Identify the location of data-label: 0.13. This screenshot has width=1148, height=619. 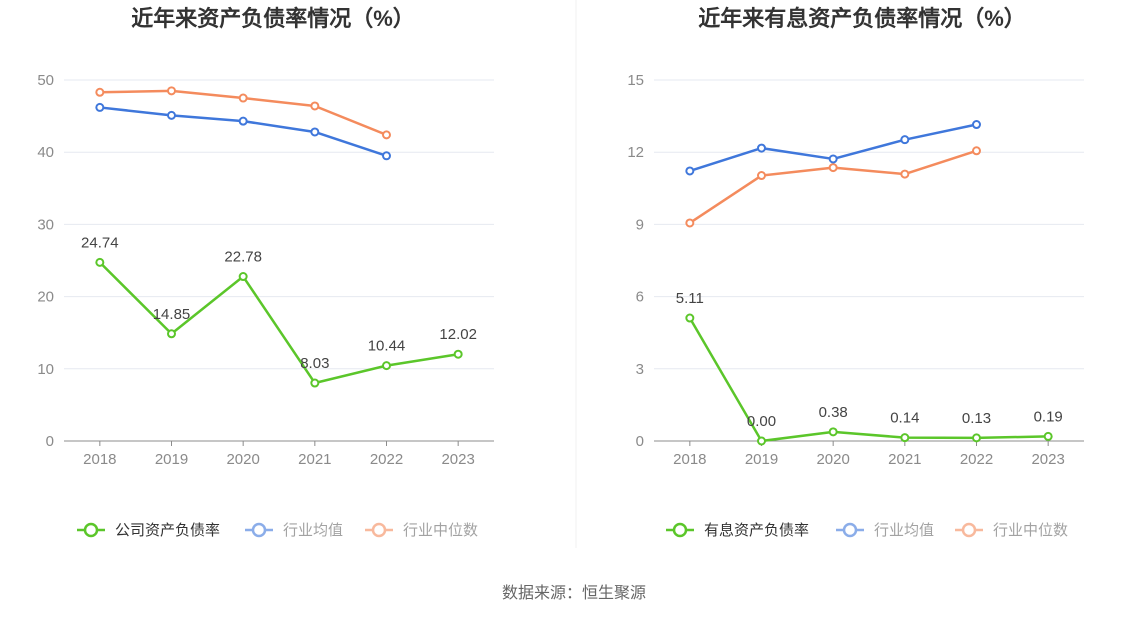
(976, 418).